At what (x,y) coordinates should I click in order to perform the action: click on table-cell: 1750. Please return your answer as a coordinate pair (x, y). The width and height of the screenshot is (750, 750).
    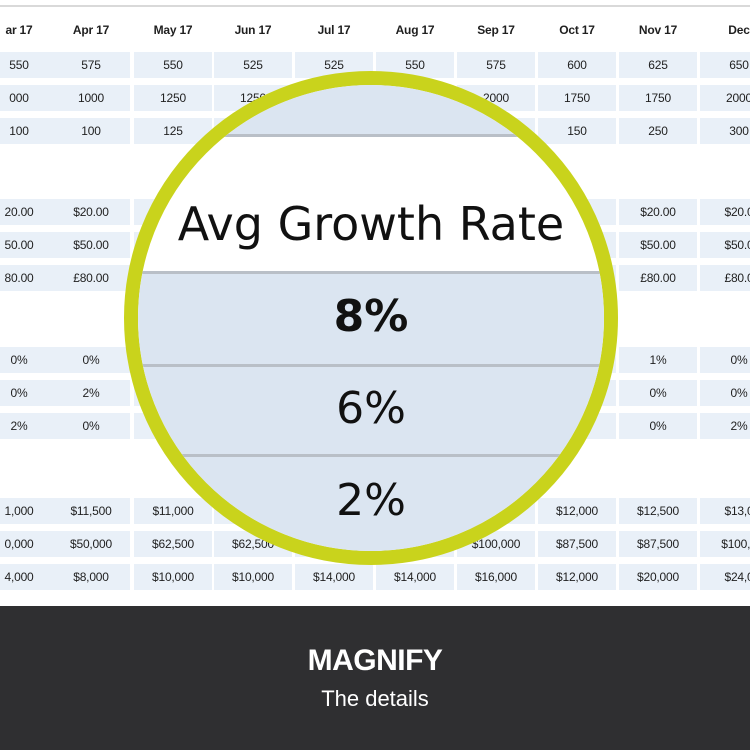
    Looking at the image, I should click on (658, 98).